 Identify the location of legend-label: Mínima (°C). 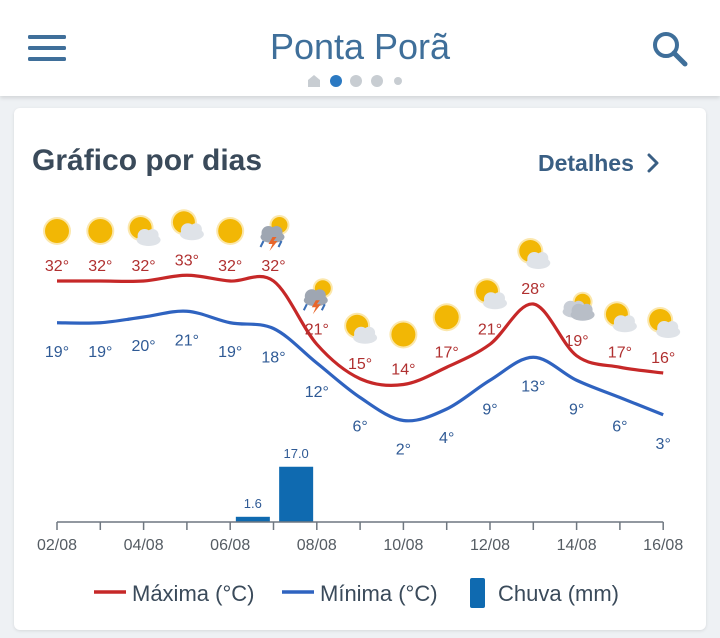
(379, 593).